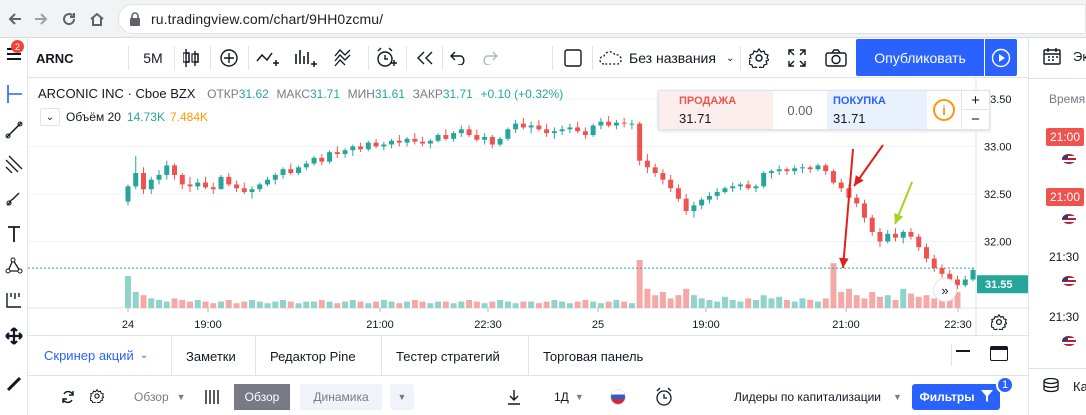  What do you see at coordinates (565, 397) in the screenshot?
I see `interval-select: 1Д ▼` at bounding box center [565, 397].